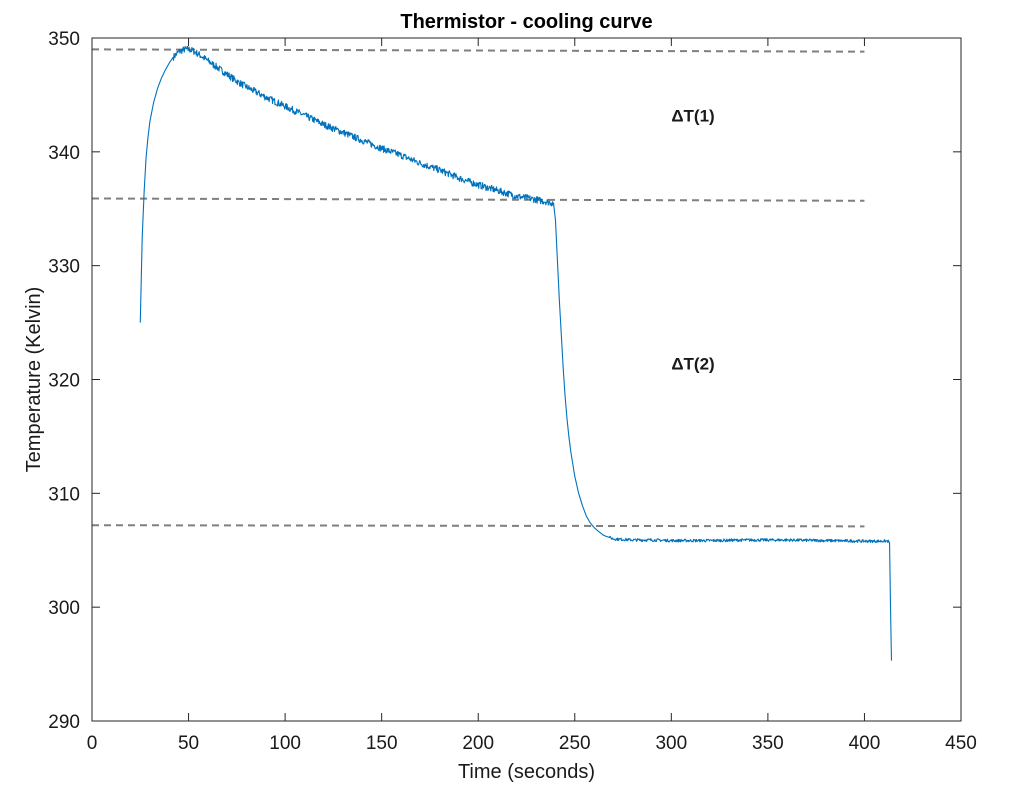  Describe the element at coordinates (671, 743) in the screenshot. I see `x-tick-label: 300` at that location.